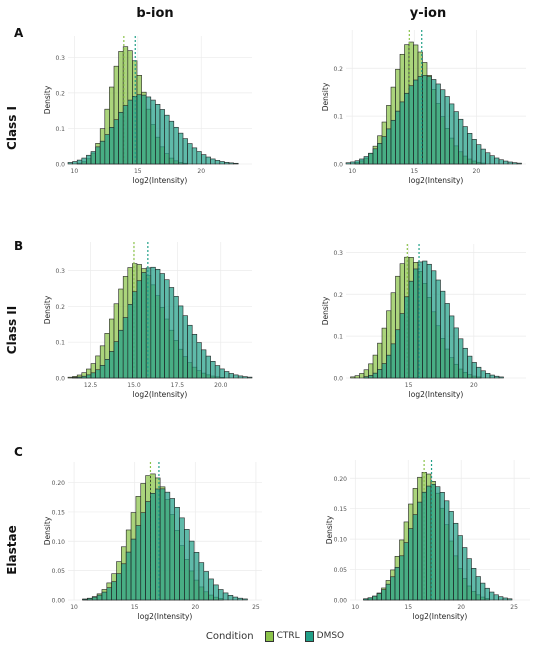 This screenshot has height=648, width=550. What do you see at coordinates (341, 479) in the screenshot?
I see `y-tick-label: 0.20` at bounding box center [341, 479].